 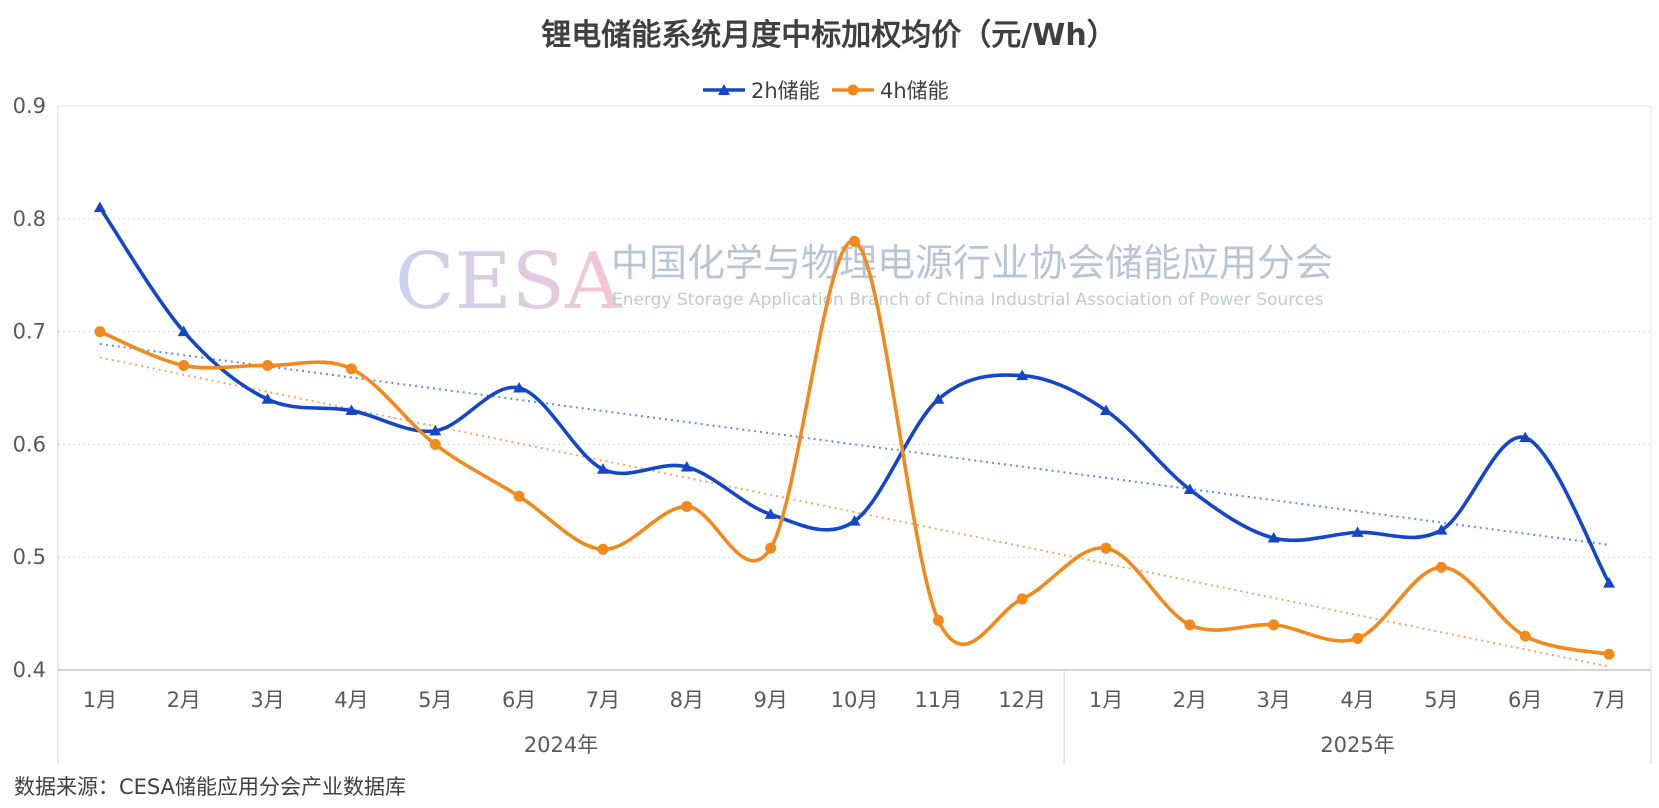 What do you see at coordinates (29, 557) in the screenshot?
I see `y-tick-label: 0.5` at bounding box center [29, 557].